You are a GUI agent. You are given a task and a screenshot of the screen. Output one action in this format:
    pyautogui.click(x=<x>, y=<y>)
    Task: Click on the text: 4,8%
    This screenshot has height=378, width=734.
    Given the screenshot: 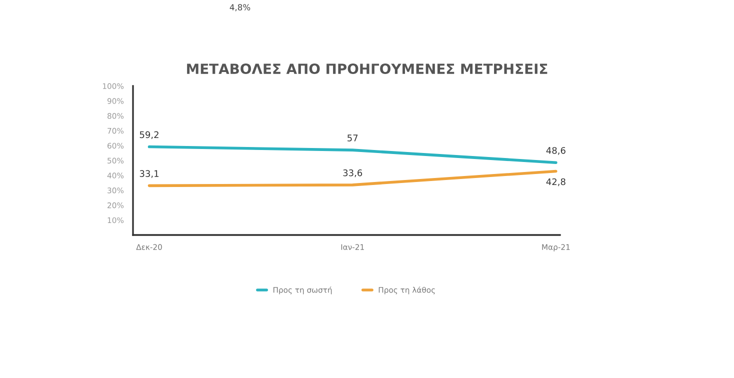 What is the action you would take?
    pyautogui.click(x=240, y=8)
    